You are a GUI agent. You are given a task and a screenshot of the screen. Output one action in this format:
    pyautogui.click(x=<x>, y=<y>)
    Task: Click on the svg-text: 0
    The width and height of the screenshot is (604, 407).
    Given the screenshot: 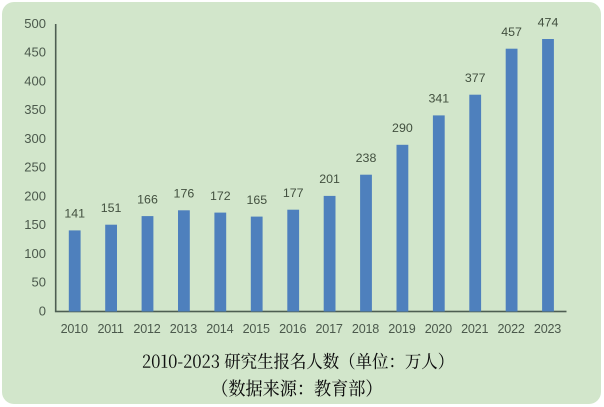 What is the action you would take?
    pyautogui.click(x=42, y=310)
    